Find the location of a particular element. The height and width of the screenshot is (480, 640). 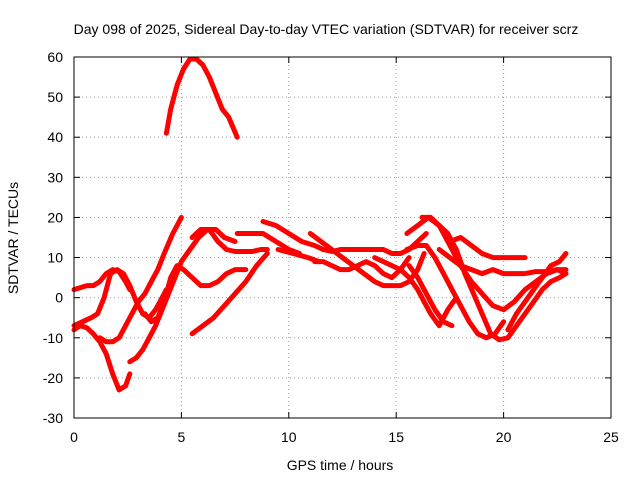

y-tick-label: 40 is located at coordinates (55, 137).